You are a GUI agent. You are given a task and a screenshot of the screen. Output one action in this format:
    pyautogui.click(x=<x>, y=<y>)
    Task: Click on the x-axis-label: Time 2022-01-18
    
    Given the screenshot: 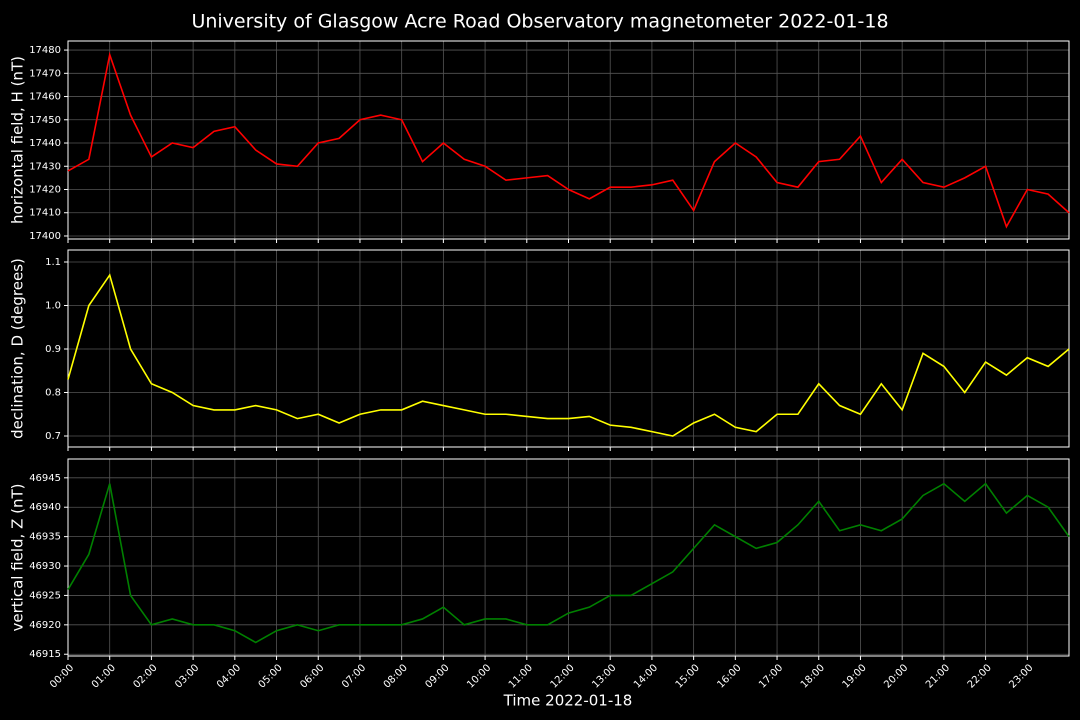 What is the action you would take?
    pyautogui.click(x=568, y=701)
    